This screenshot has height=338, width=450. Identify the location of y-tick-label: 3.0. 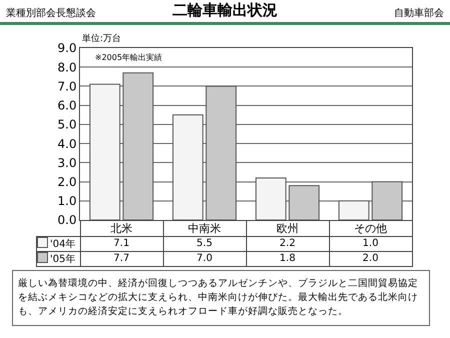
(67, 163).